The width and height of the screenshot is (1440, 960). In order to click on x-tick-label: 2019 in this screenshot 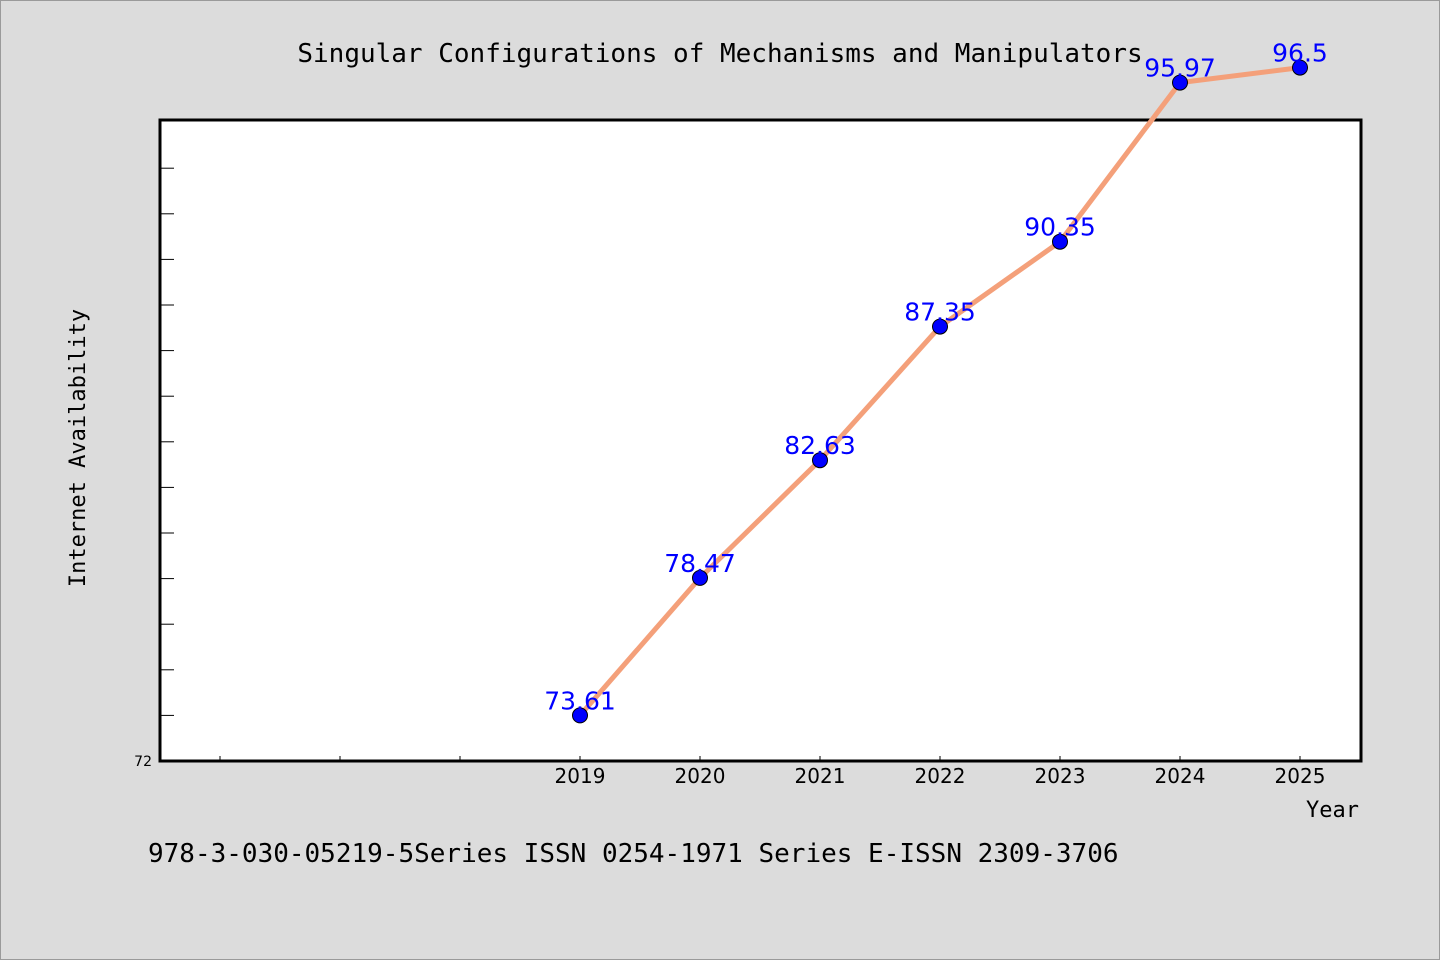, I will do `click(580, 776)`.